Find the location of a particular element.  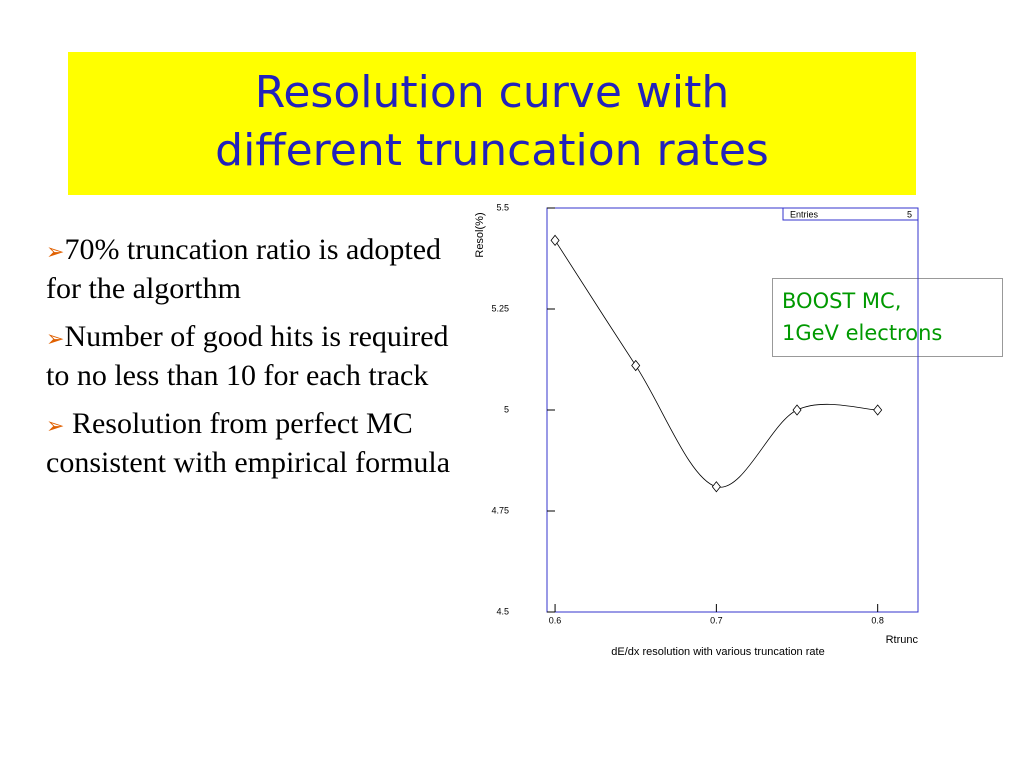

y-tick-label: 5 is located at coordinates (506, 409).